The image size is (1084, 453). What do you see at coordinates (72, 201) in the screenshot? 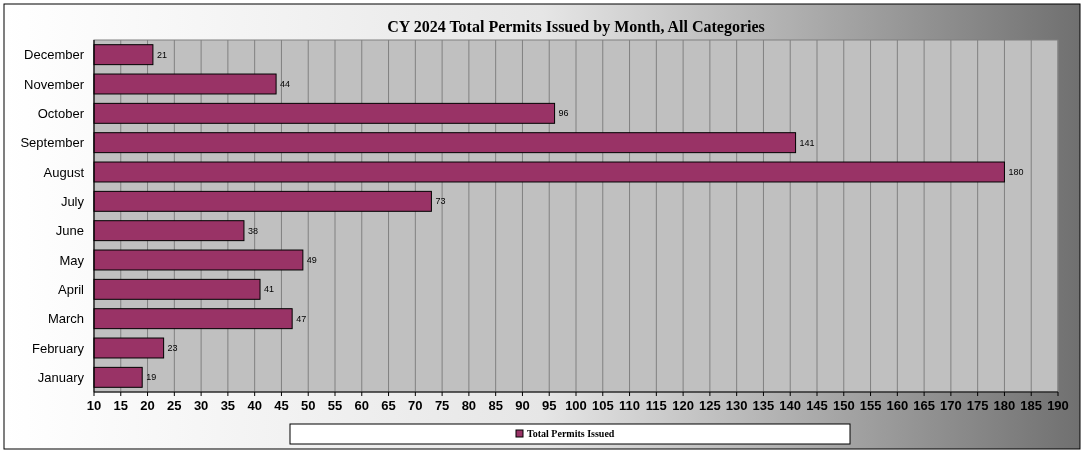
I see `y-tick-label: July` at bounding box center [72, 201].